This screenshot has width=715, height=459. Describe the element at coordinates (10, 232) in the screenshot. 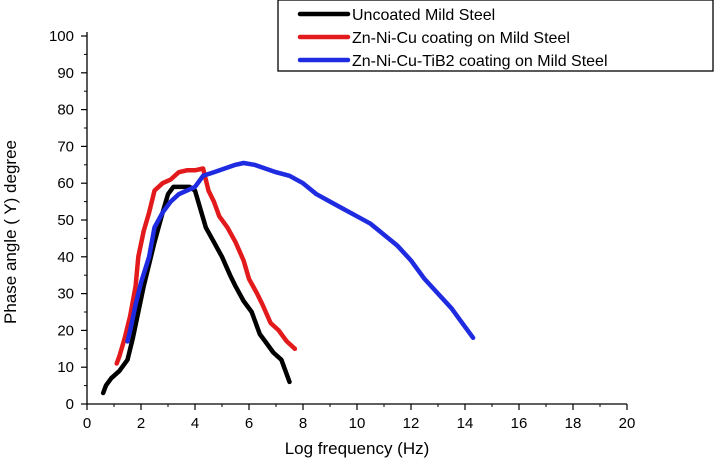

I see `y-axis-title: Phase angle ( Y) degree` at that location.